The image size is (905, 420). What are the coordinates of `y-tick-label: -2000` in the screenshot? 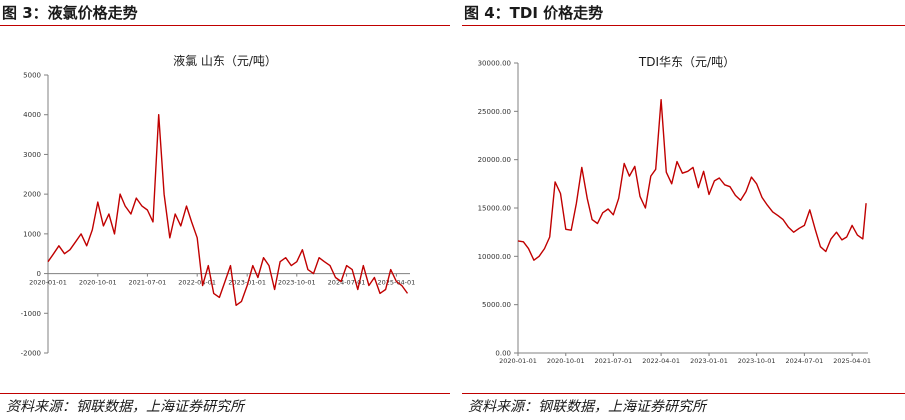 It's located at (31, 354).